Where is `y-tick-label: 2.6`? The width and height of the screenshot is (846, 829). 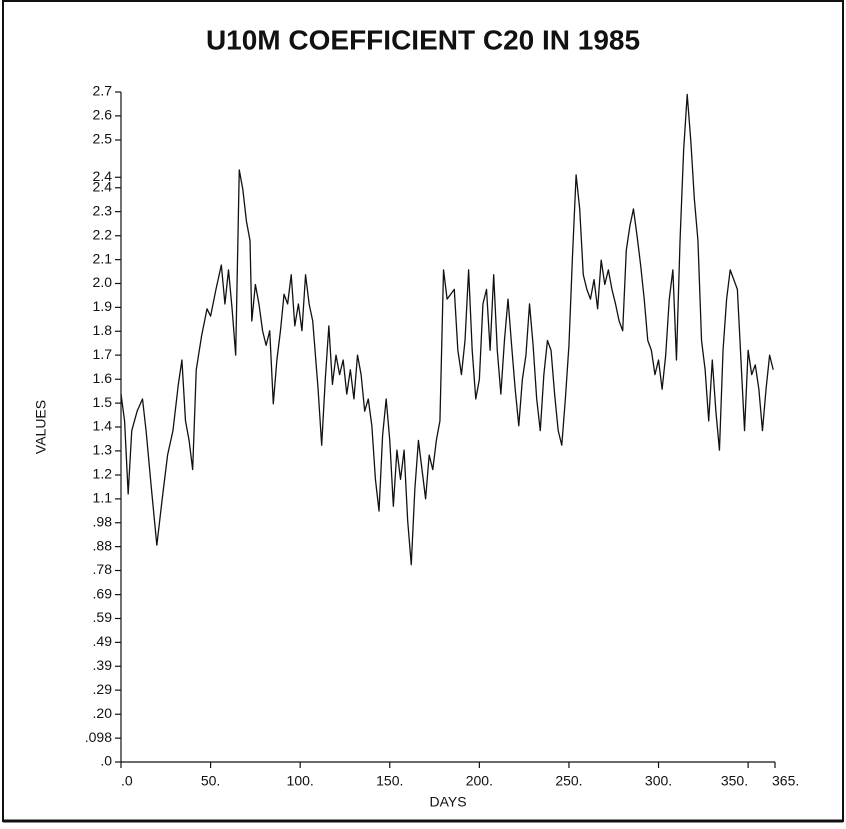
y-tick-label: 2.6 is located at coordinates (103, 115).